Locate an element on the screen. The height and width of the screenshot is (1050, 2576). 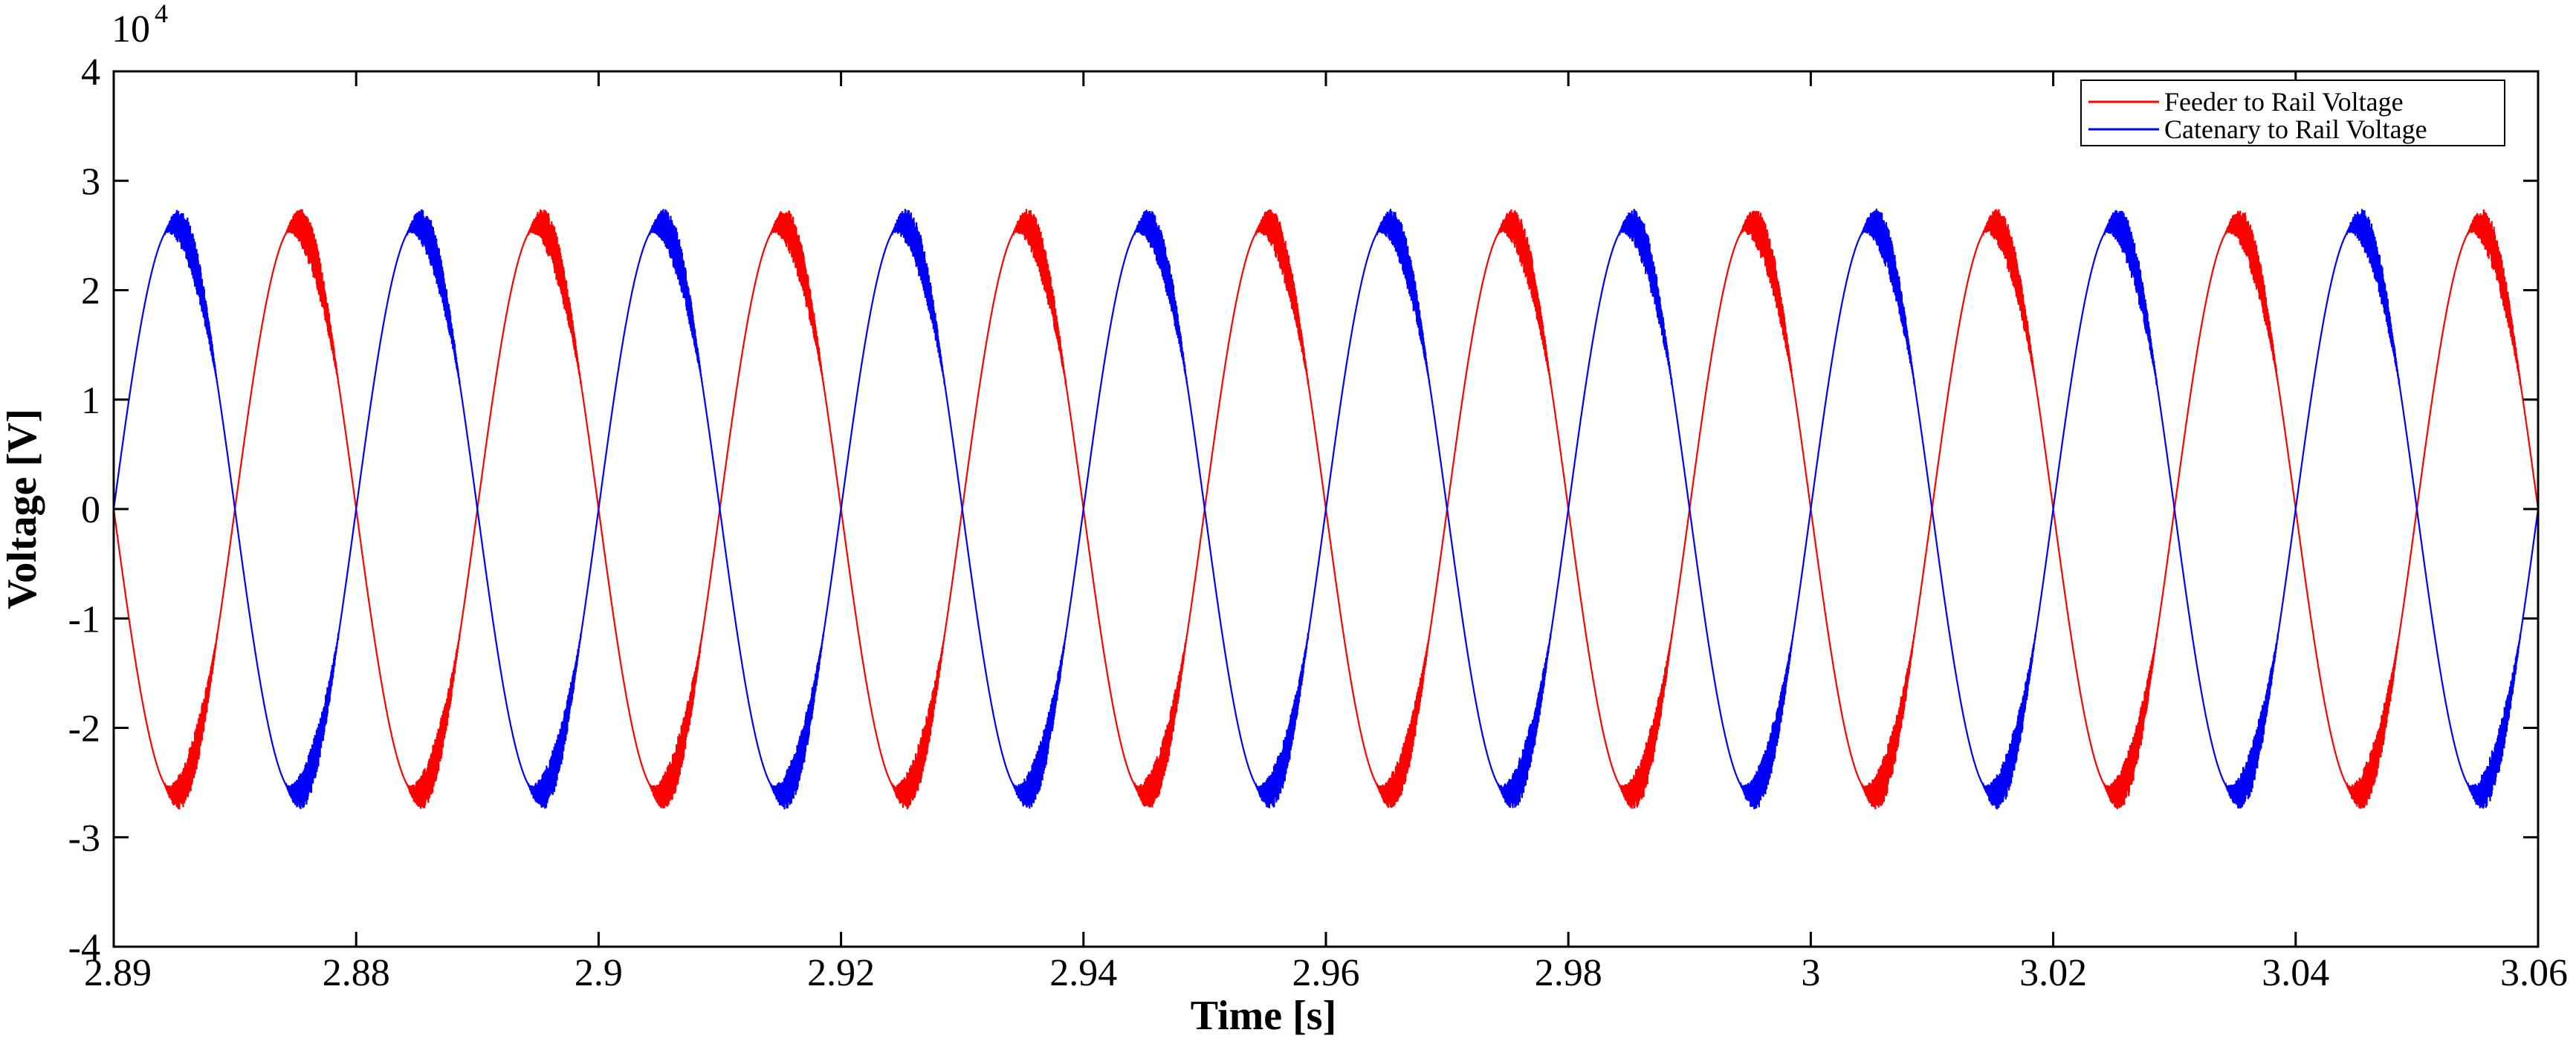
legend-box is located at coordinates (2292, 113).